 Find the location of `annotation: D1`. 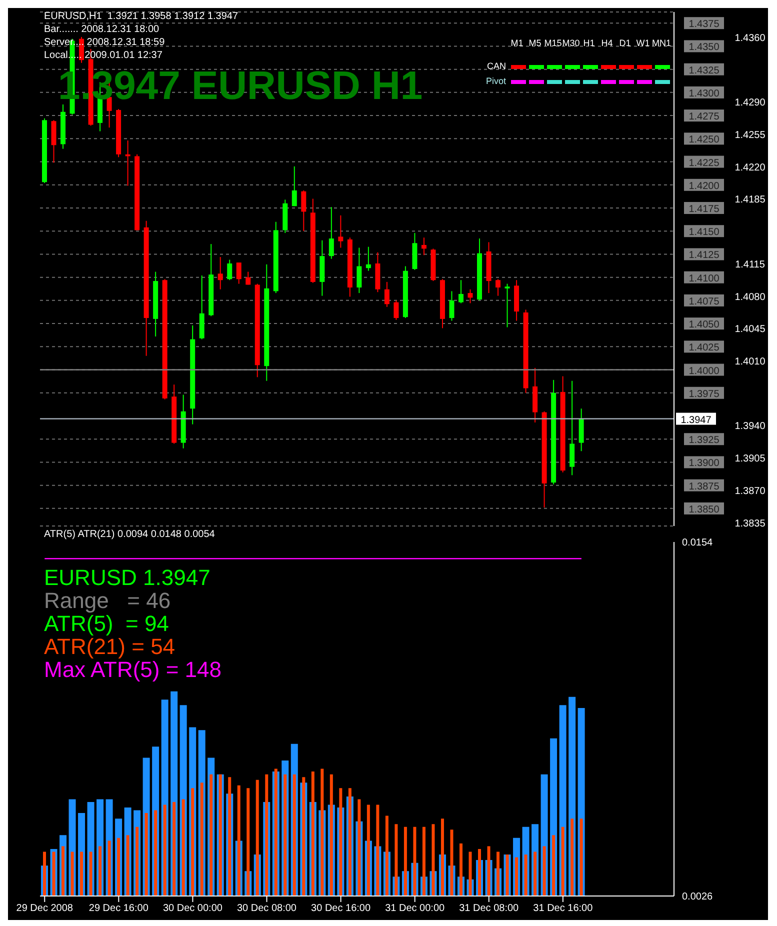

annotation: D1 is located at coordinates (625, 43).